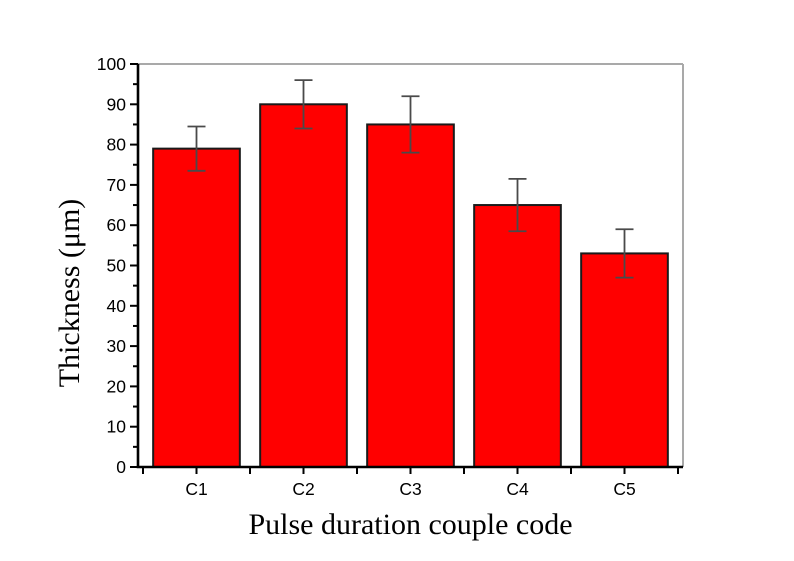  What do you see at coordinates (624, 489) in the screenshot?
I see `x-category-label: C5` at bounding box center [624, 489].